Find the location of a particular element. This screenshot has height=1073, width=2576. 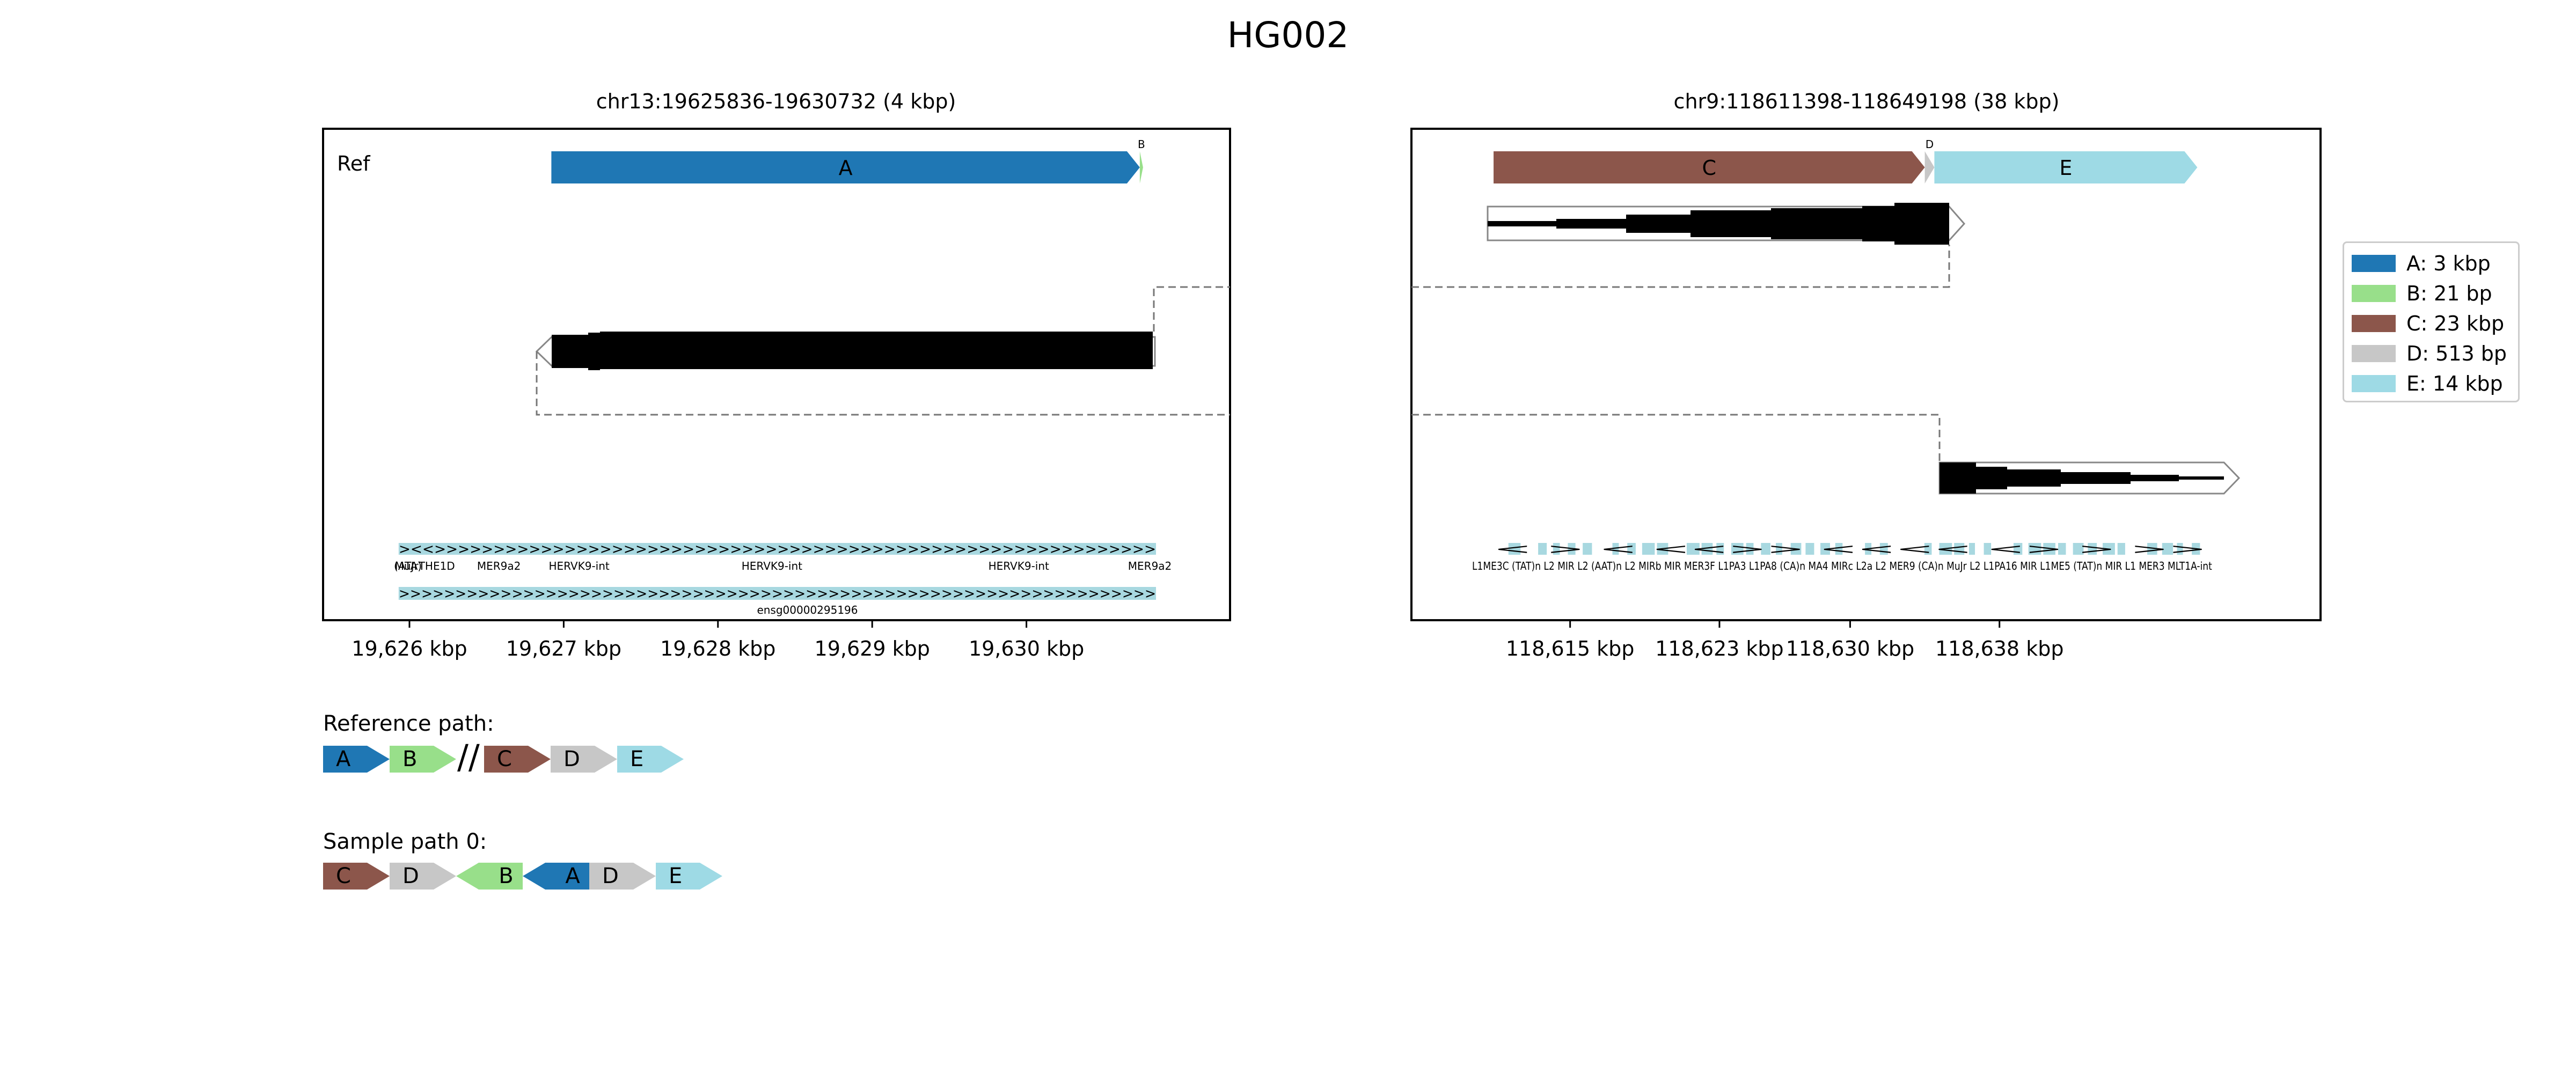

segment-label-C: C is located at coordinates (1709, 168).